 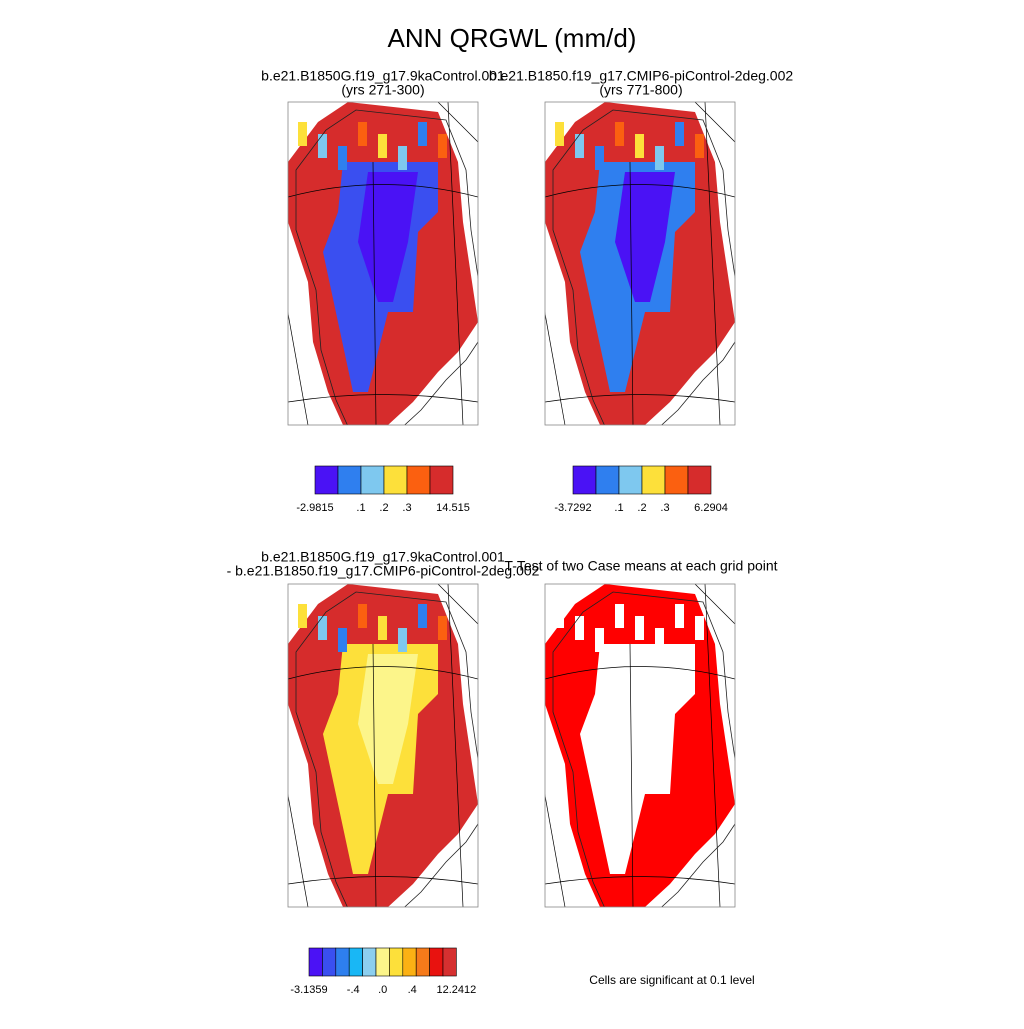 What do you see at coordinates (412, 990) in the screenshot?
I see `colorbar-label: .4` at bounding box center [412, 990].